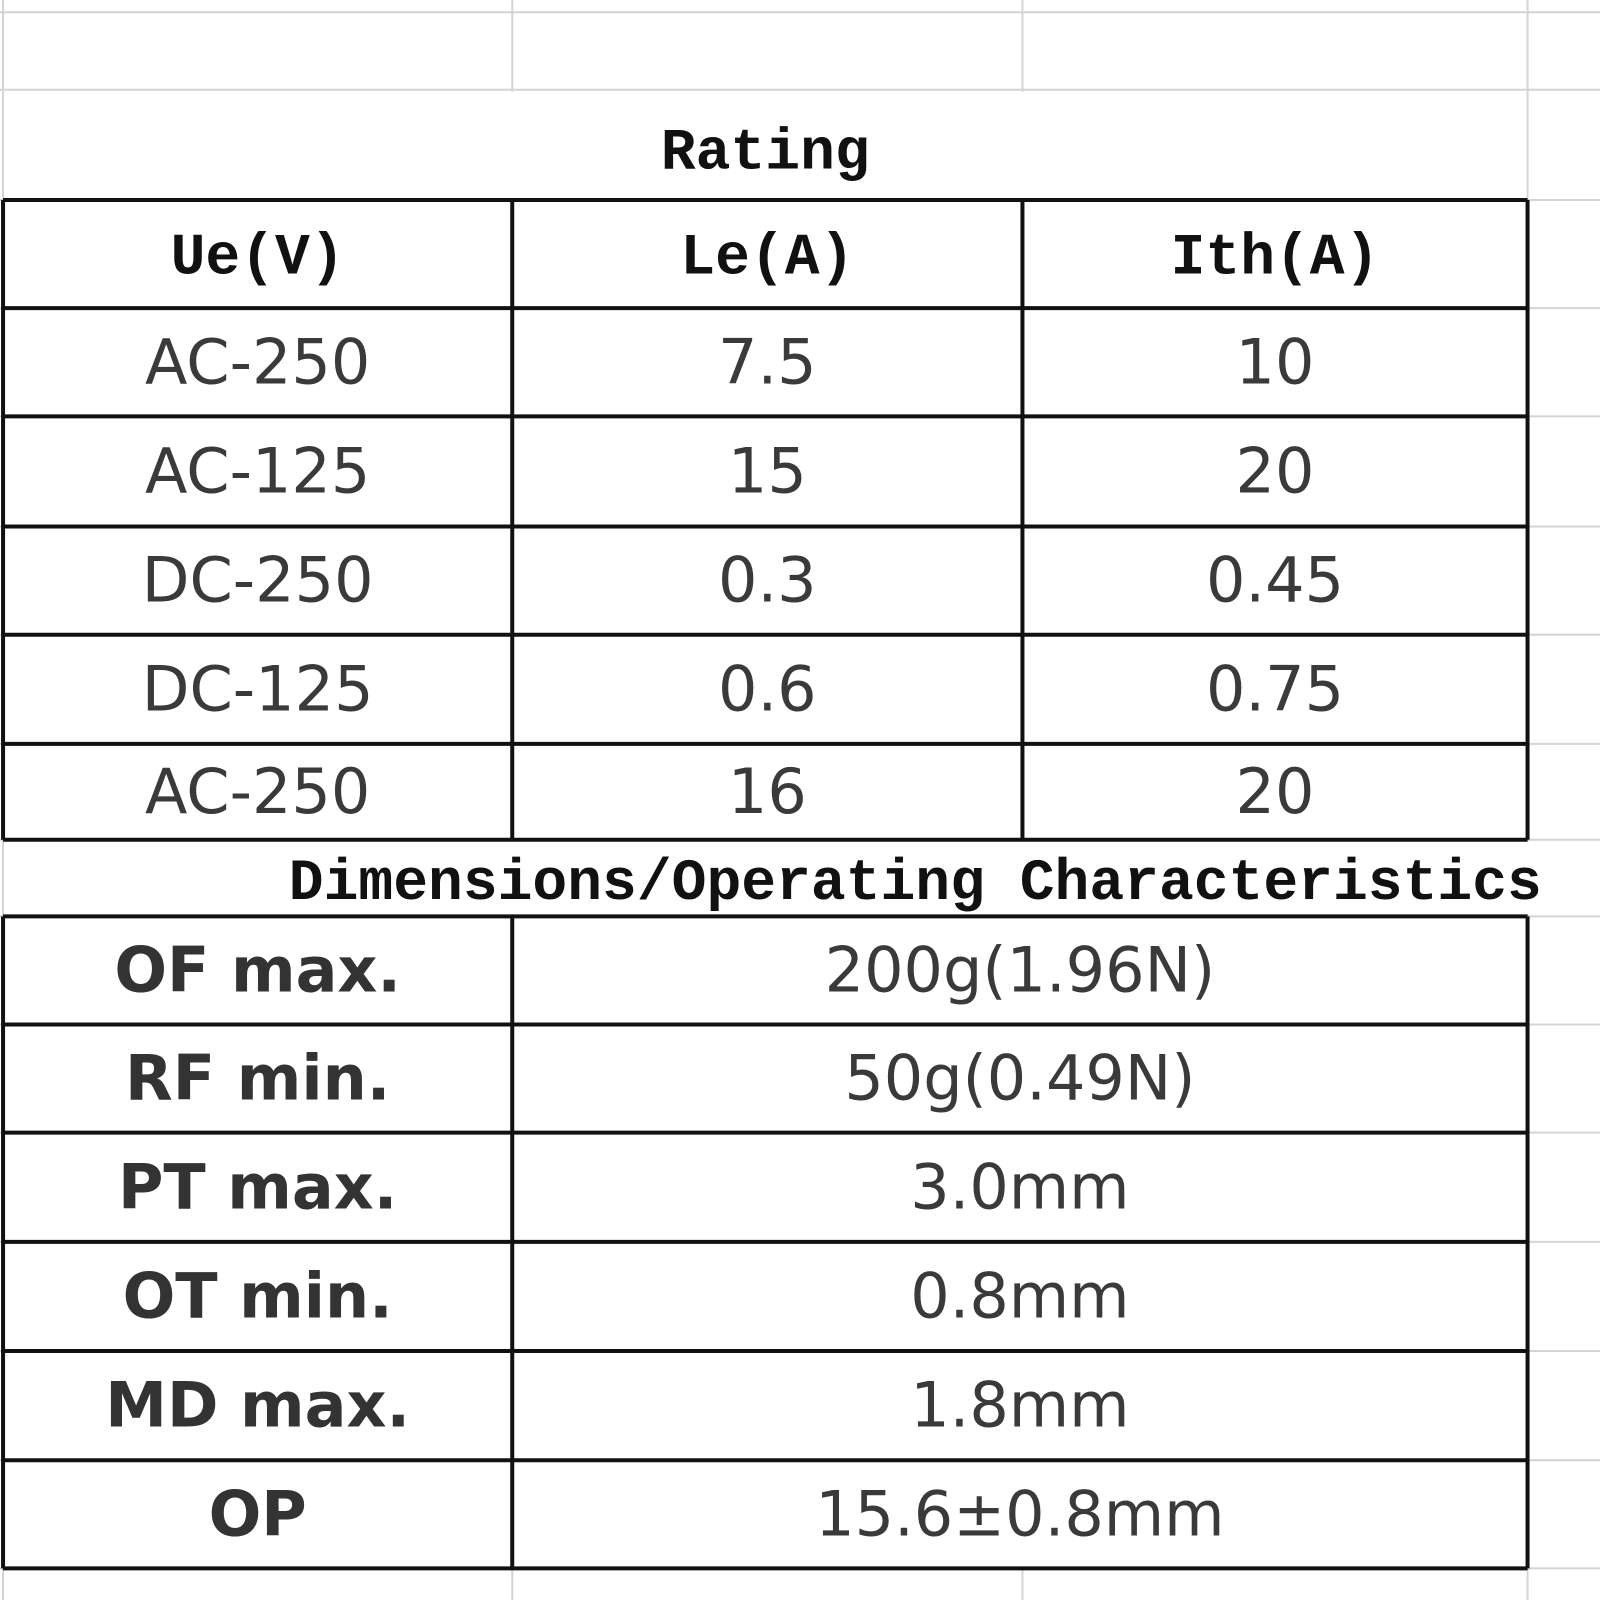  What do you see at coordinates (1019, 1513) in the screenshot?
I see `table-cell-text: 15.6±0.8mm` at bounding box center [1019, 1513].